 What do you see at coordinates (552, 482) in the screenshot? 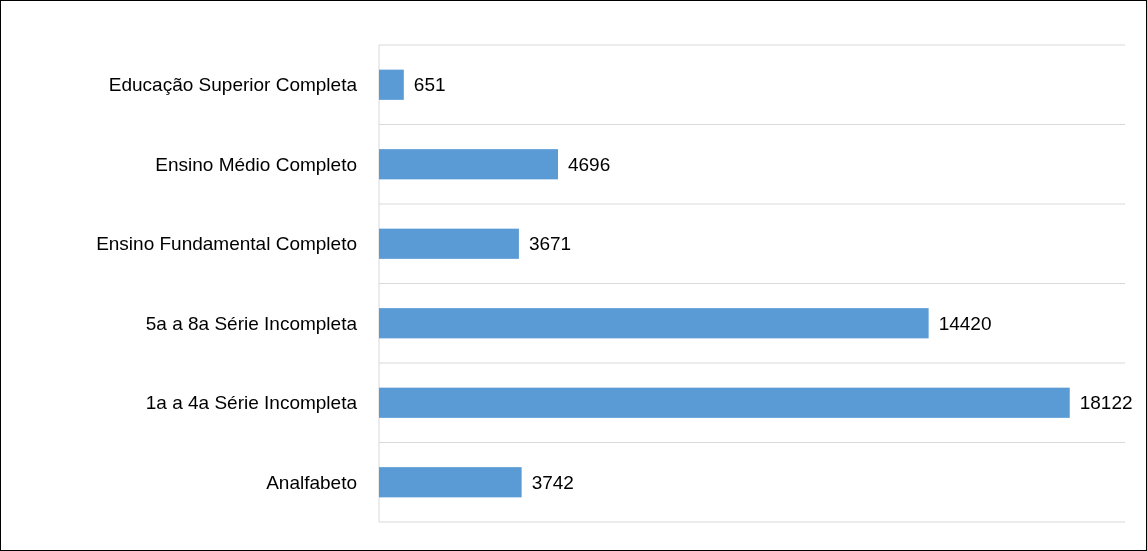
I see `data-label: 3742` at bounding box center [552, 482].